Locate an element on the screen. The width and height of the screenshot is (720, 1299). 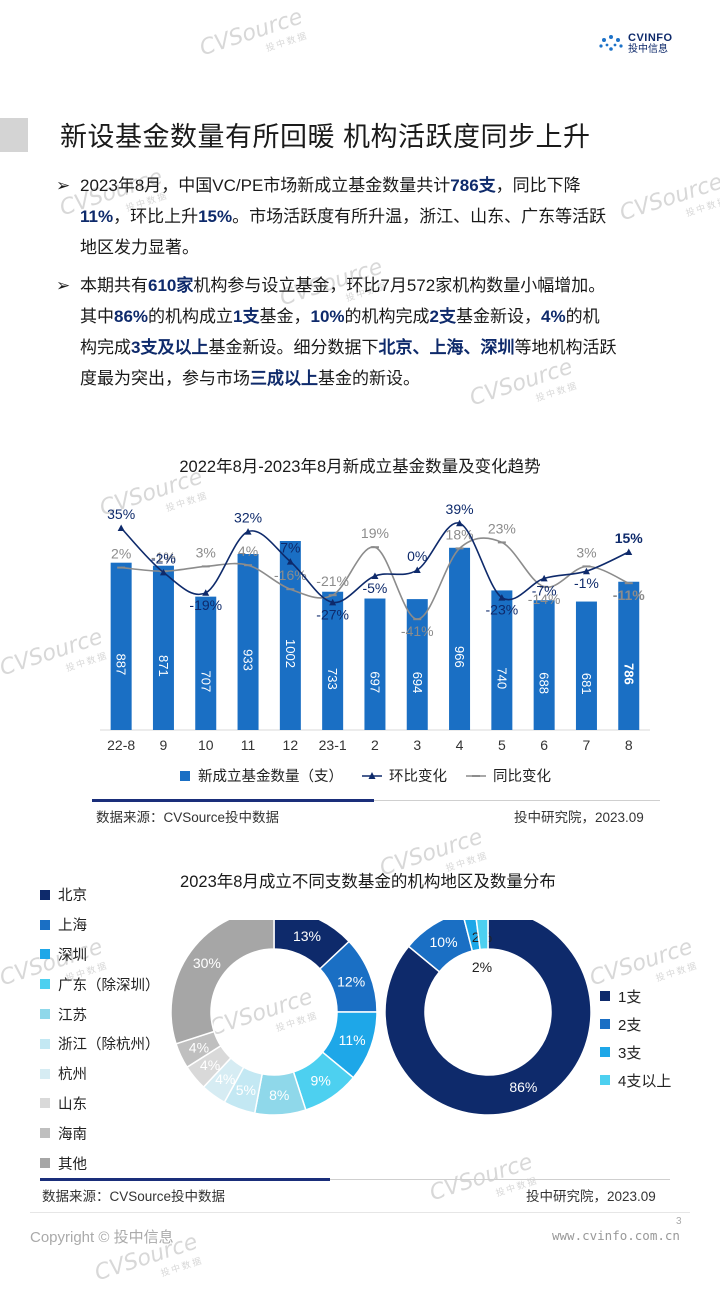
slice-label: 8% is located at coordinates (279, 1095).